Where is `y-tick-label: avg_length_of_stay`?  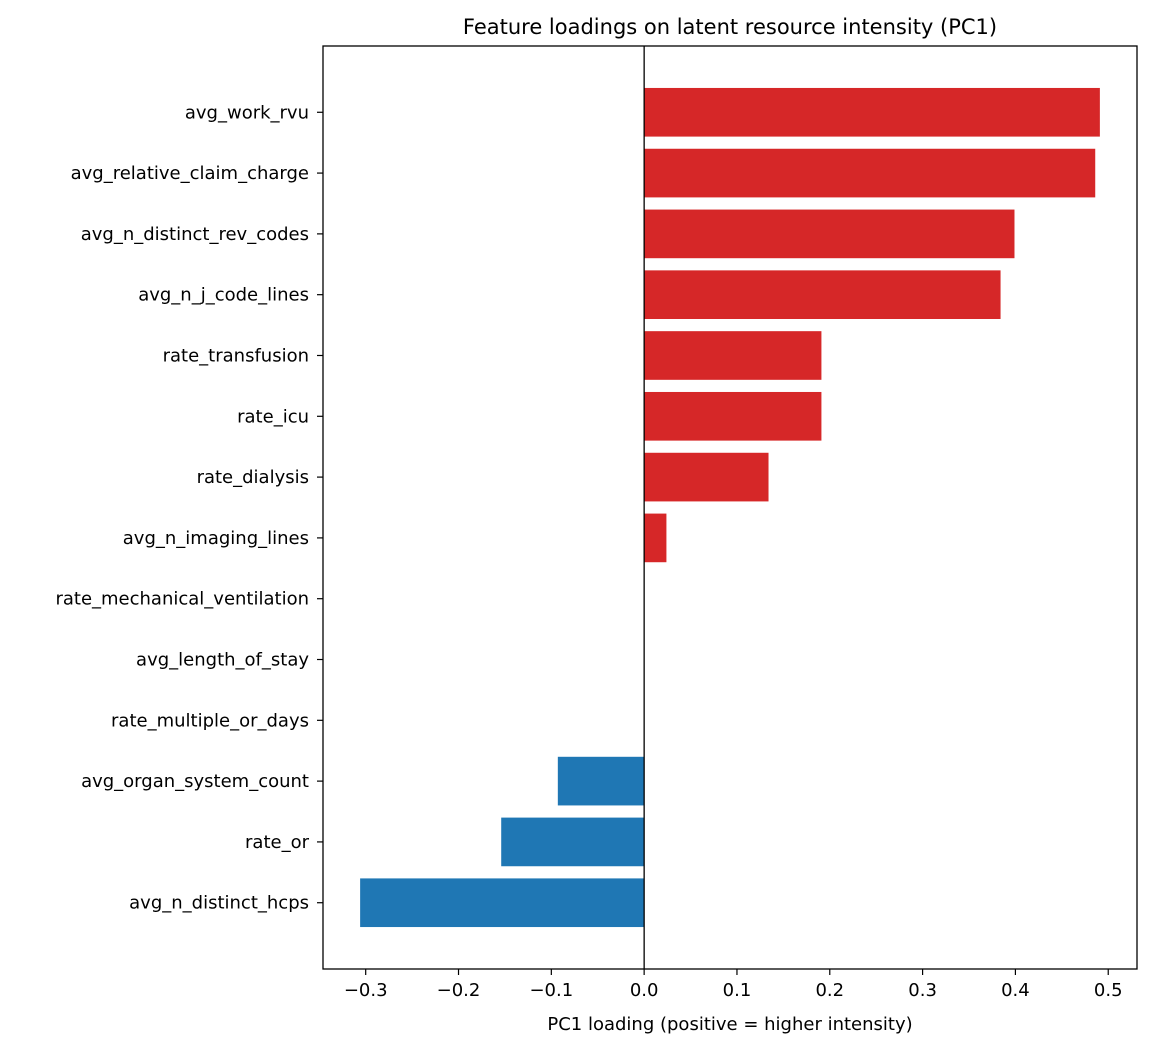 y-tick-label: avg_length_of_stay is located at coordinates (222, 660).